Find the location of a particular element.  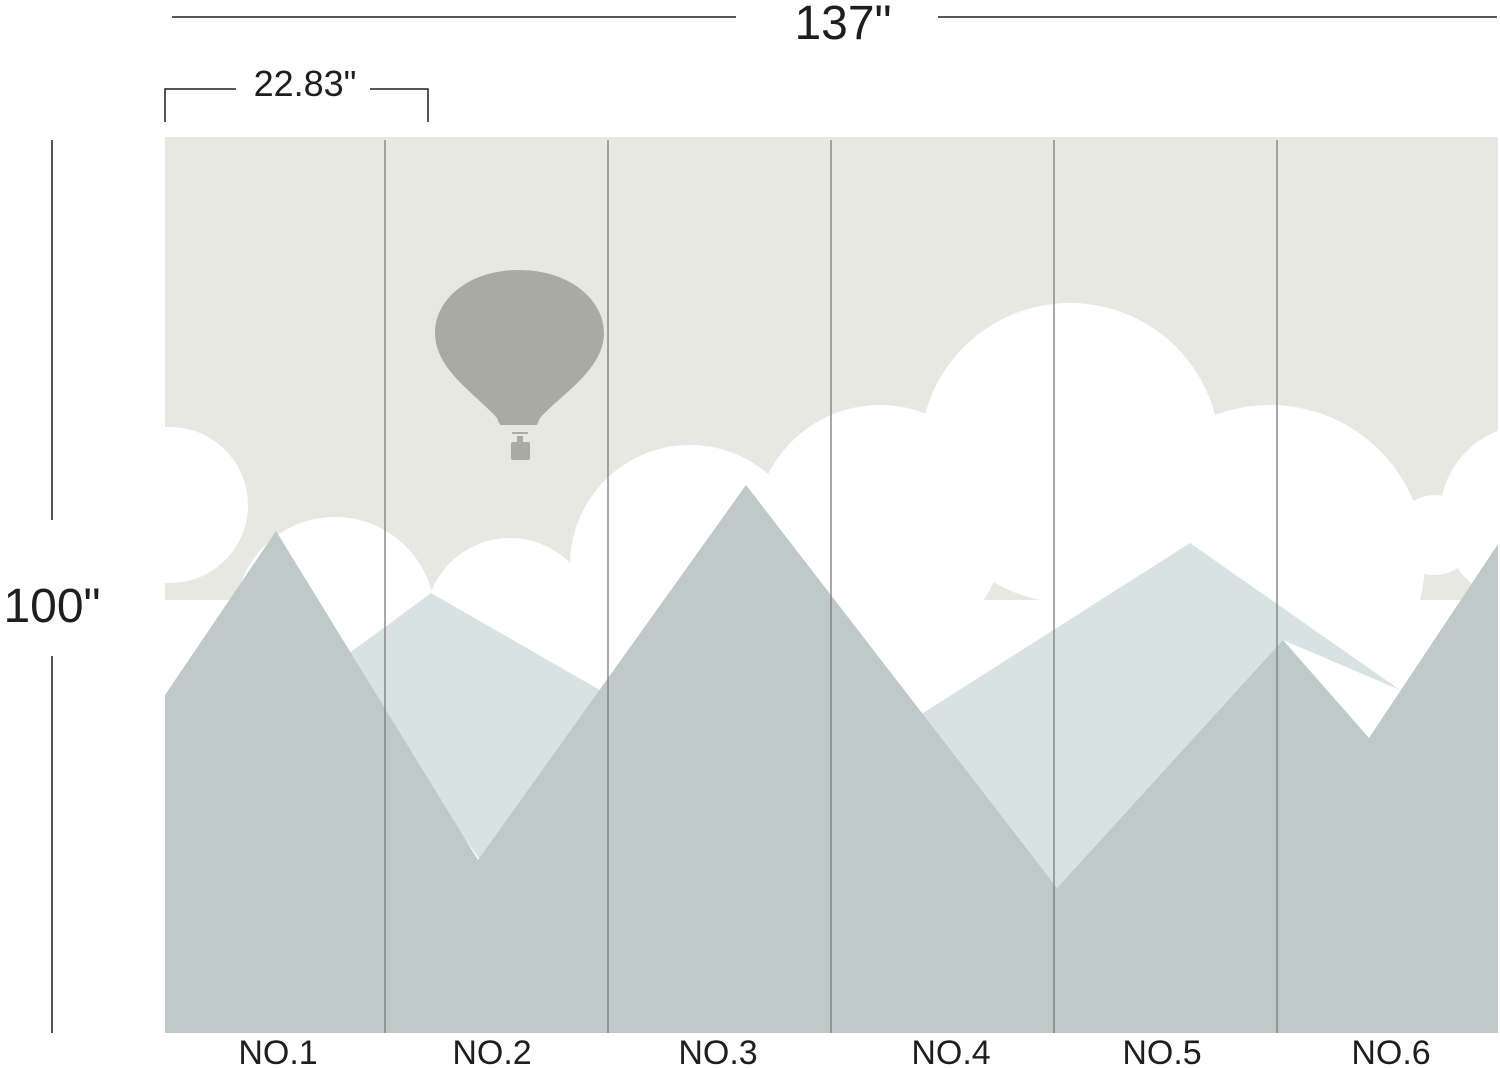

hot-air-balloon is located at coordinates (519, 365).